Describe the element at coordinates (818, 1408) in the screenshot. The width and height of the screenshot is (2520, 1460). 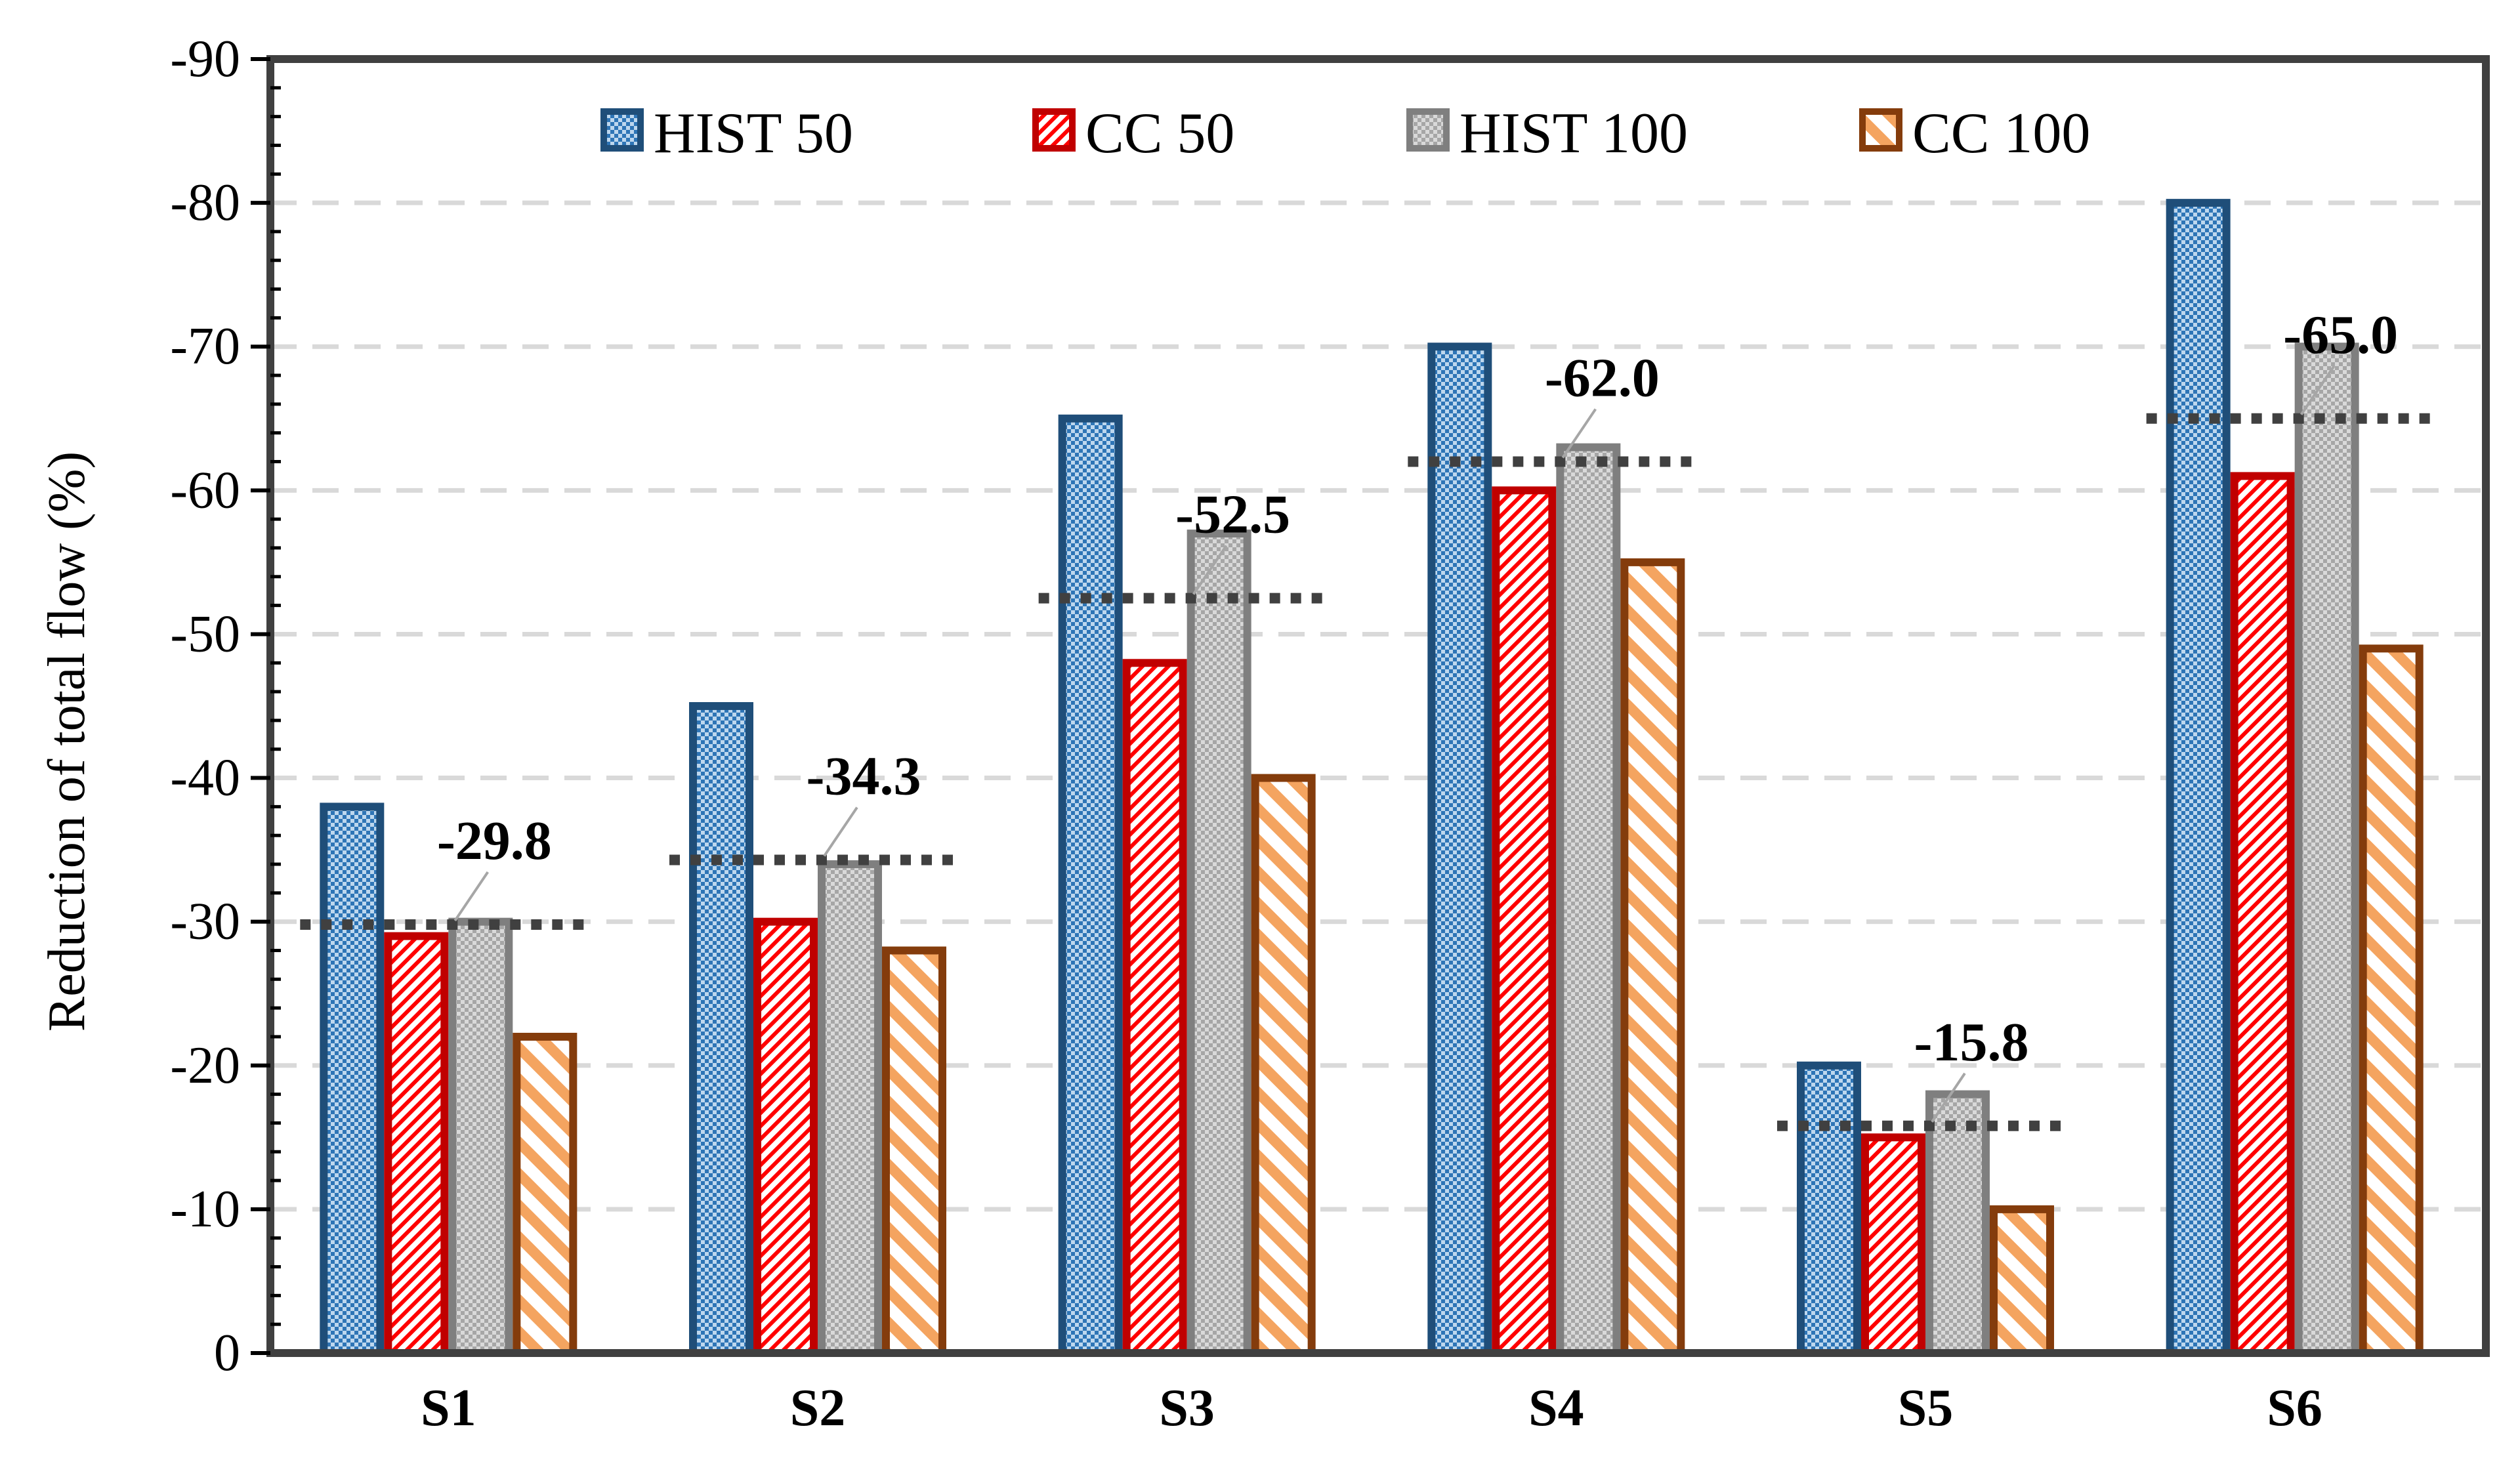
I see `x-category-label-s2: S2` at that location.